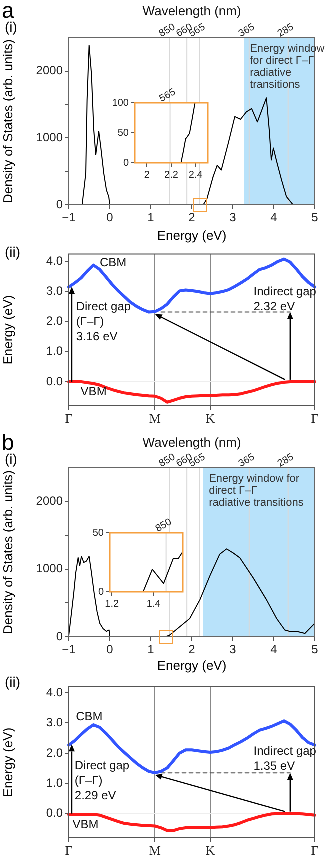 The image size is (328, 863). I want to click on x-tick-label: 2.2, so click(171, 175).